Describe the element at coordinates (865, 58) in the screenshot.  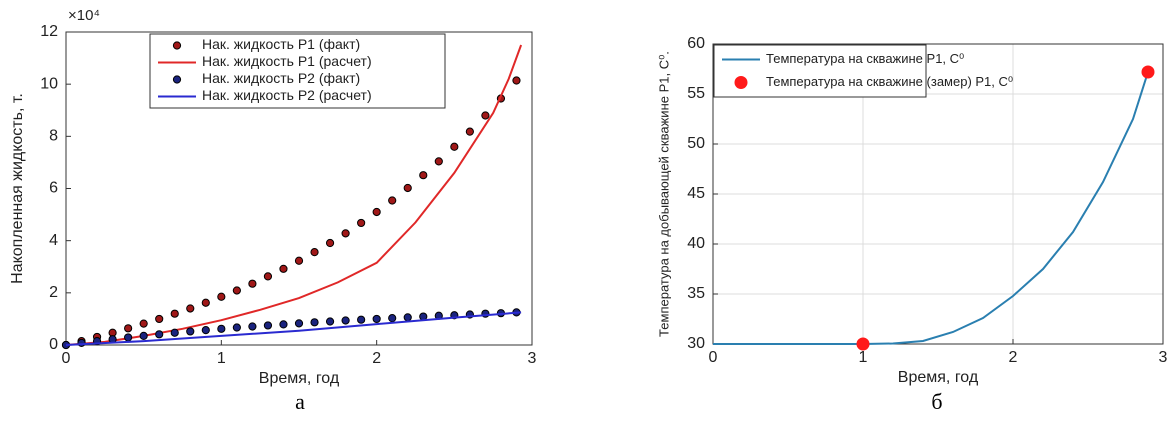
I see `legend-label: Температура на скважине P1, C⁰` at that location.